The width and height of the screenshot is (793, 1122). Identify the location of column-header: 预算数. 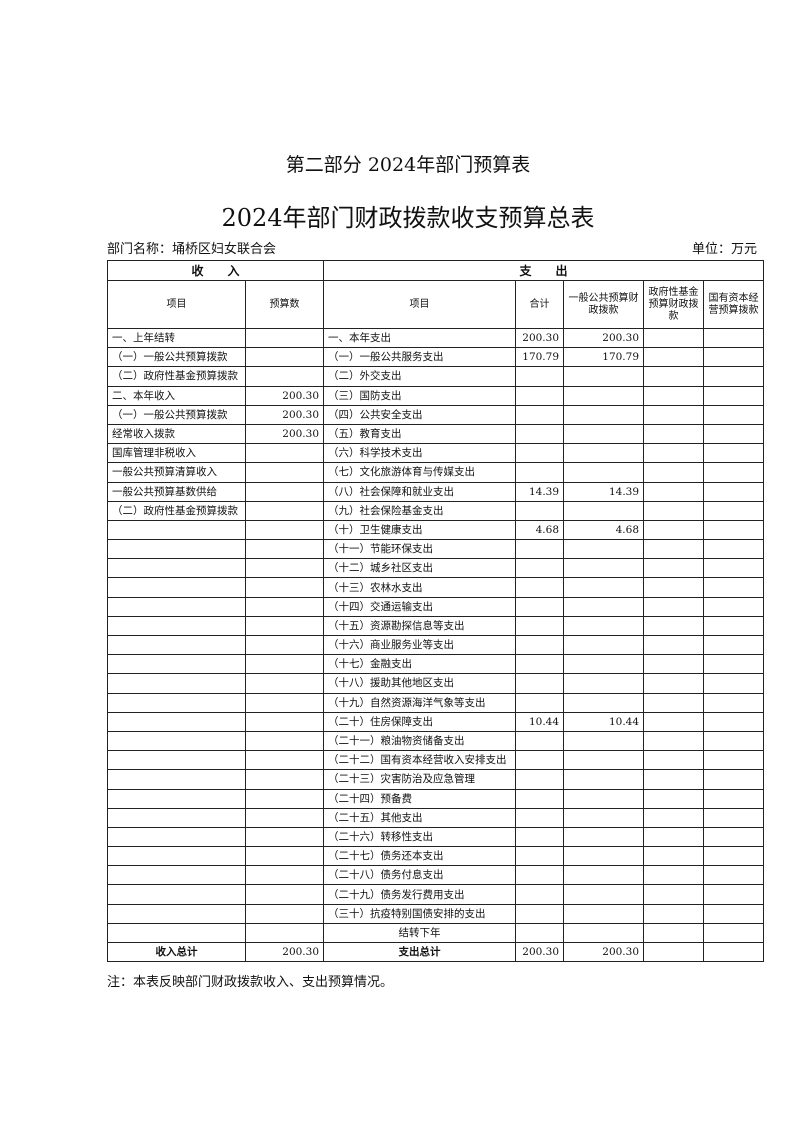
(284, 304).